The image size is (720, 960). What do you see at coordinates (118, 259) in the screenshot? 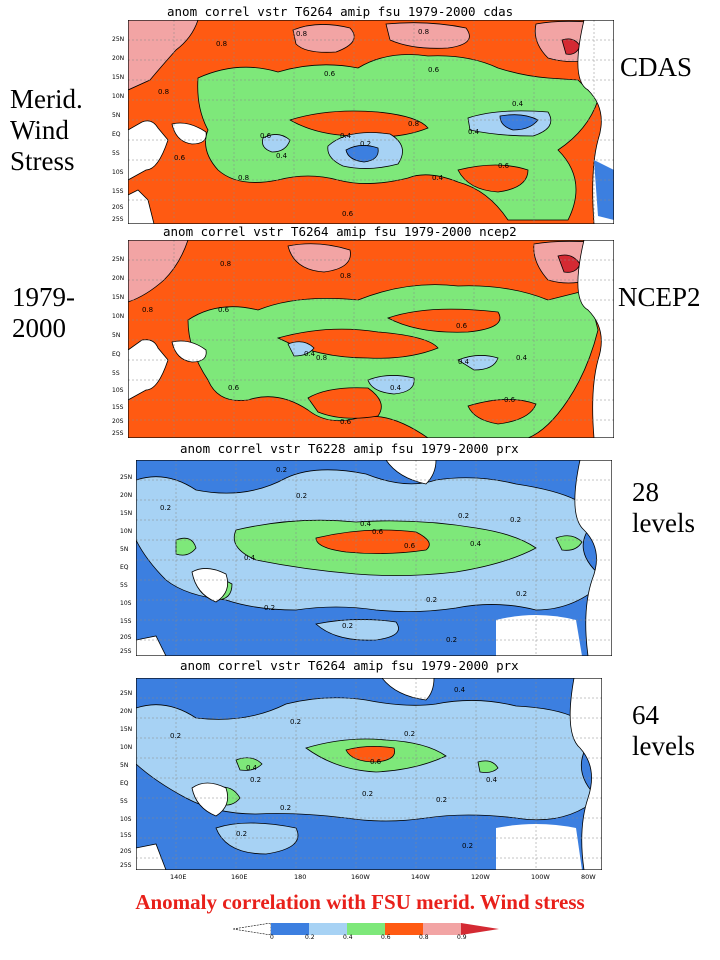
I see `lat-label: 25N` at bounding box center [118, 259].